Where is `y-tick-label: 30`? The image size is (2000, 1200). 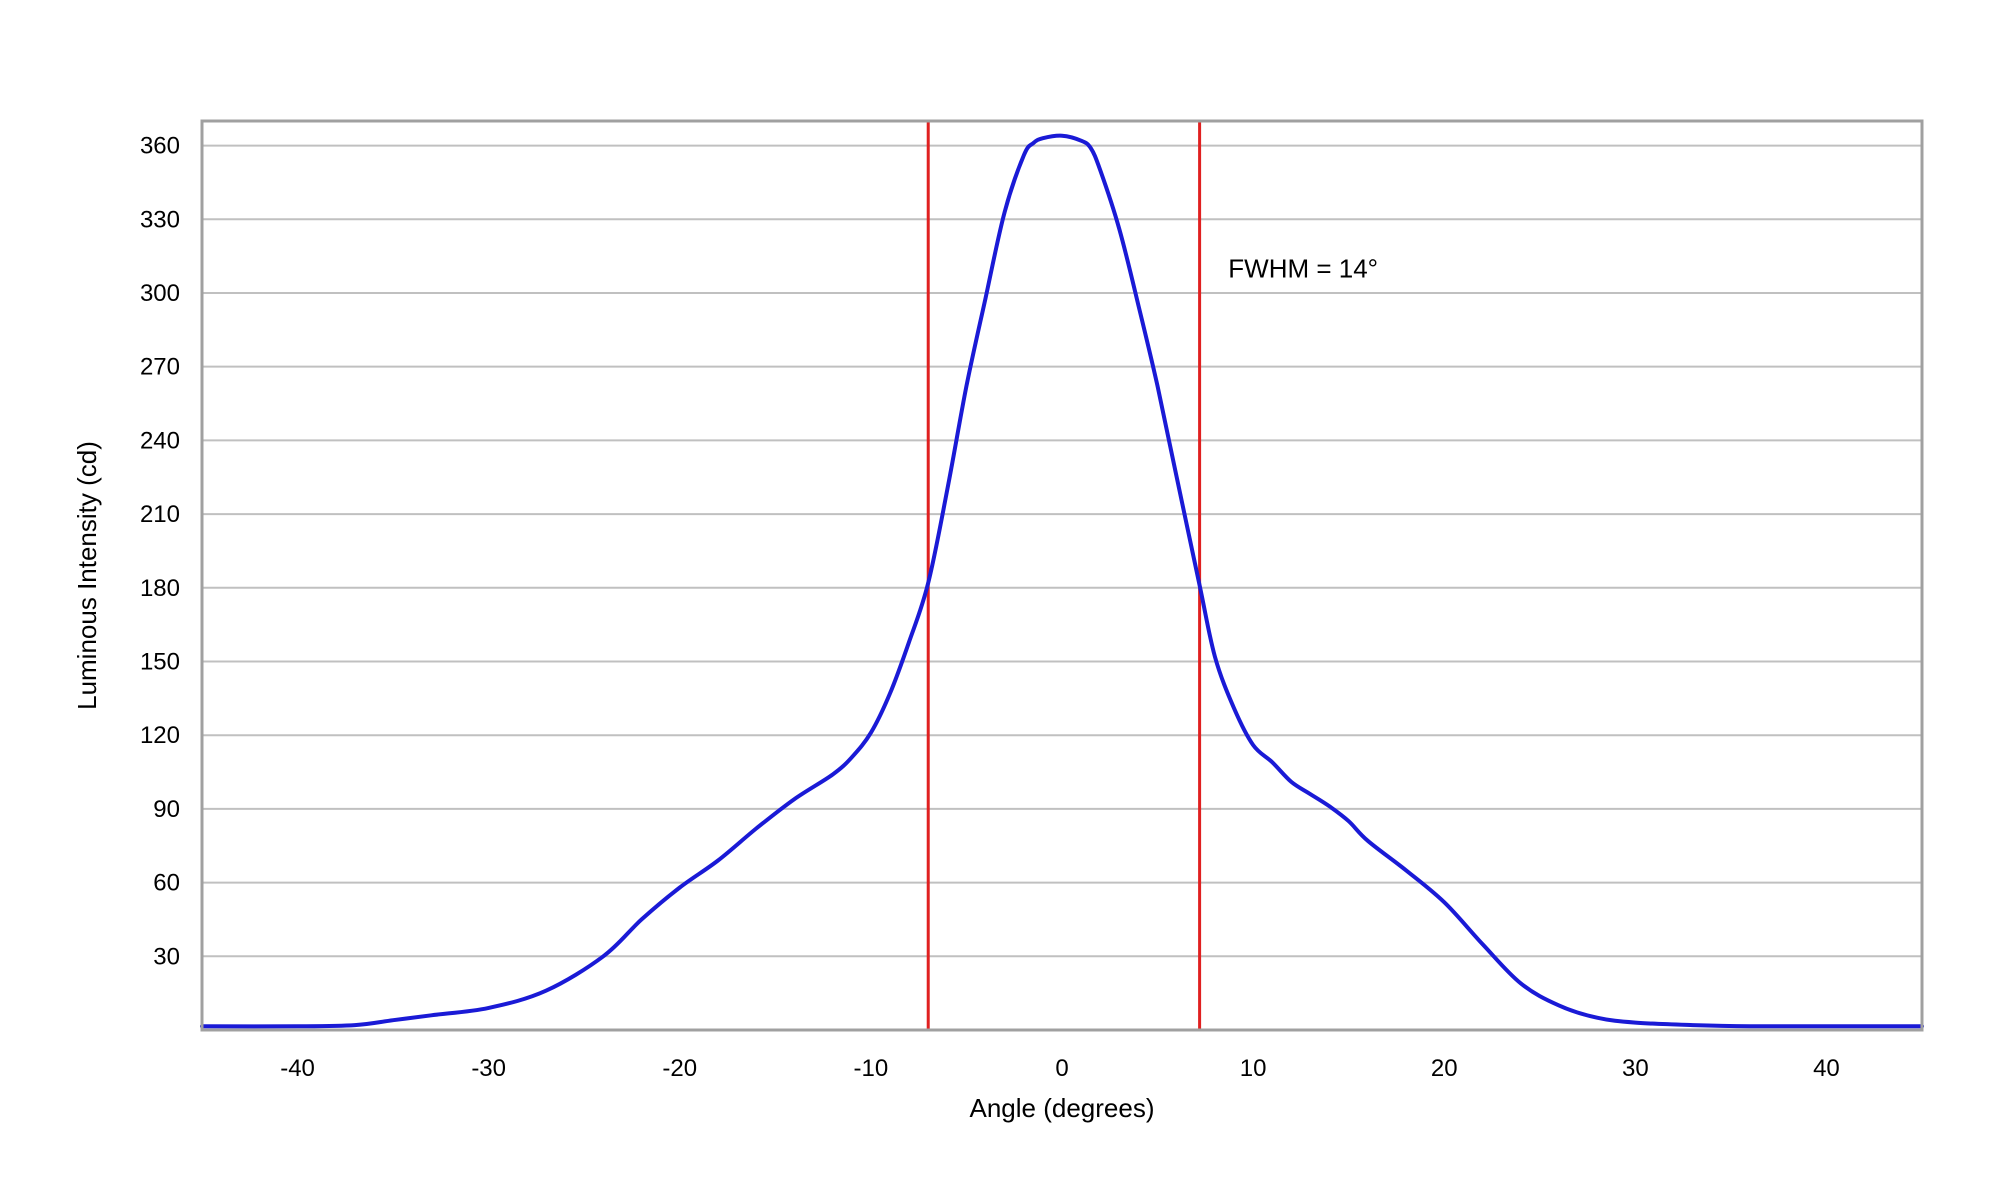 y-tick-label: 30 is located at coordinates (166, 956).